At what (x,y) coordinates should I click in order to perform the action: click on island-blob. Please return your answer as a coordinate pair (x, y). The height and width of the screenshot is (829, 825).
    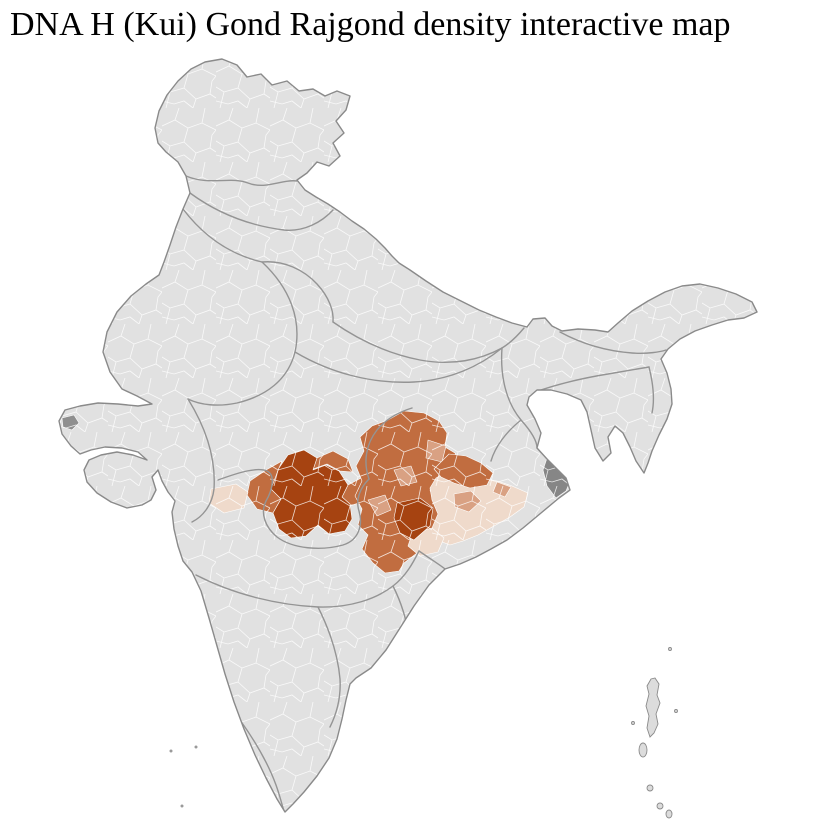
    Looking at the image, I should click on (643, 750).